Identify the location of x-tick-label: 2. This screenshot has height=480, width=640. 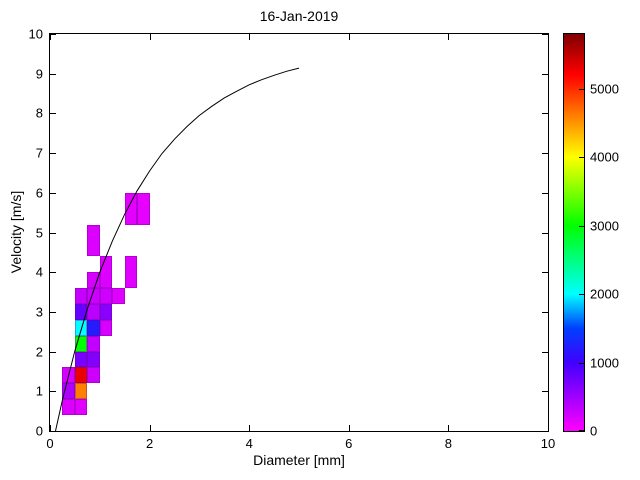
(149, 443).